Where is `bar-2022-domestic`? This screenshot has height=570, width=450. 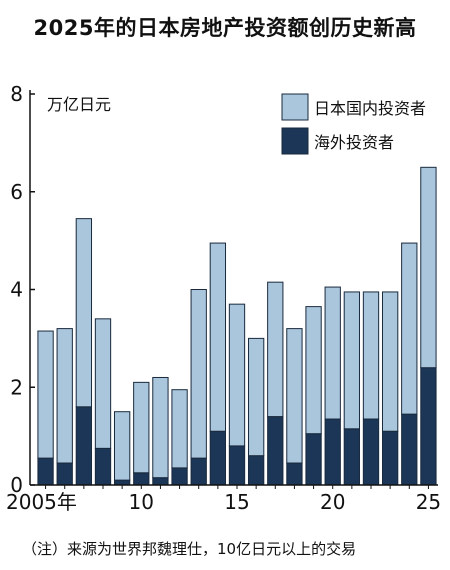 bar-2022-domestic is located at coordinates (371, 355).